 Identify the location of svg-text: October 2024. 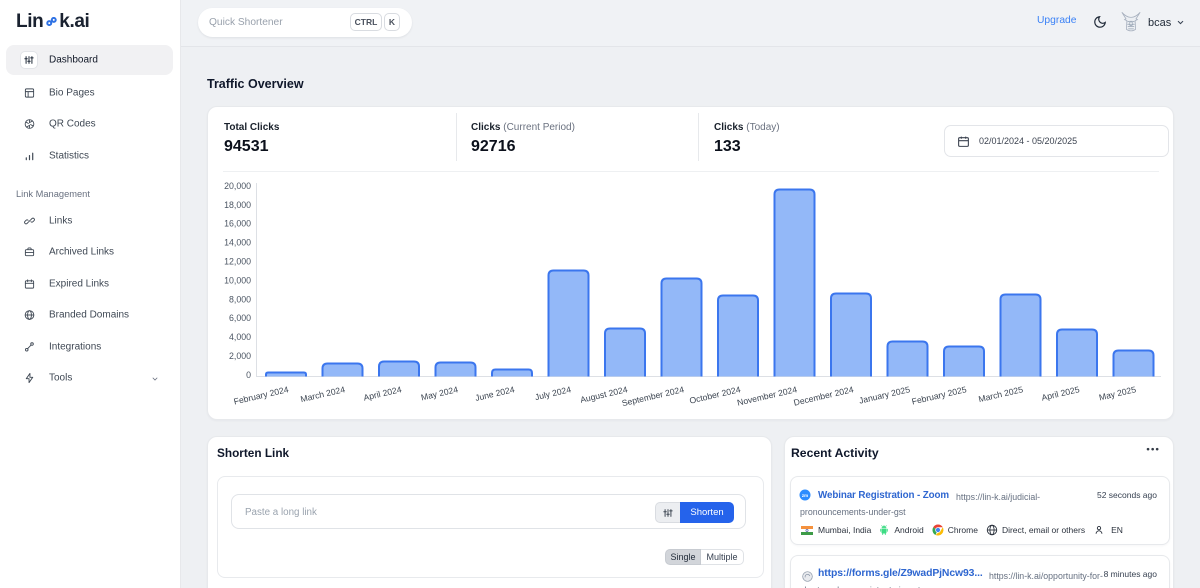
(714, 395).